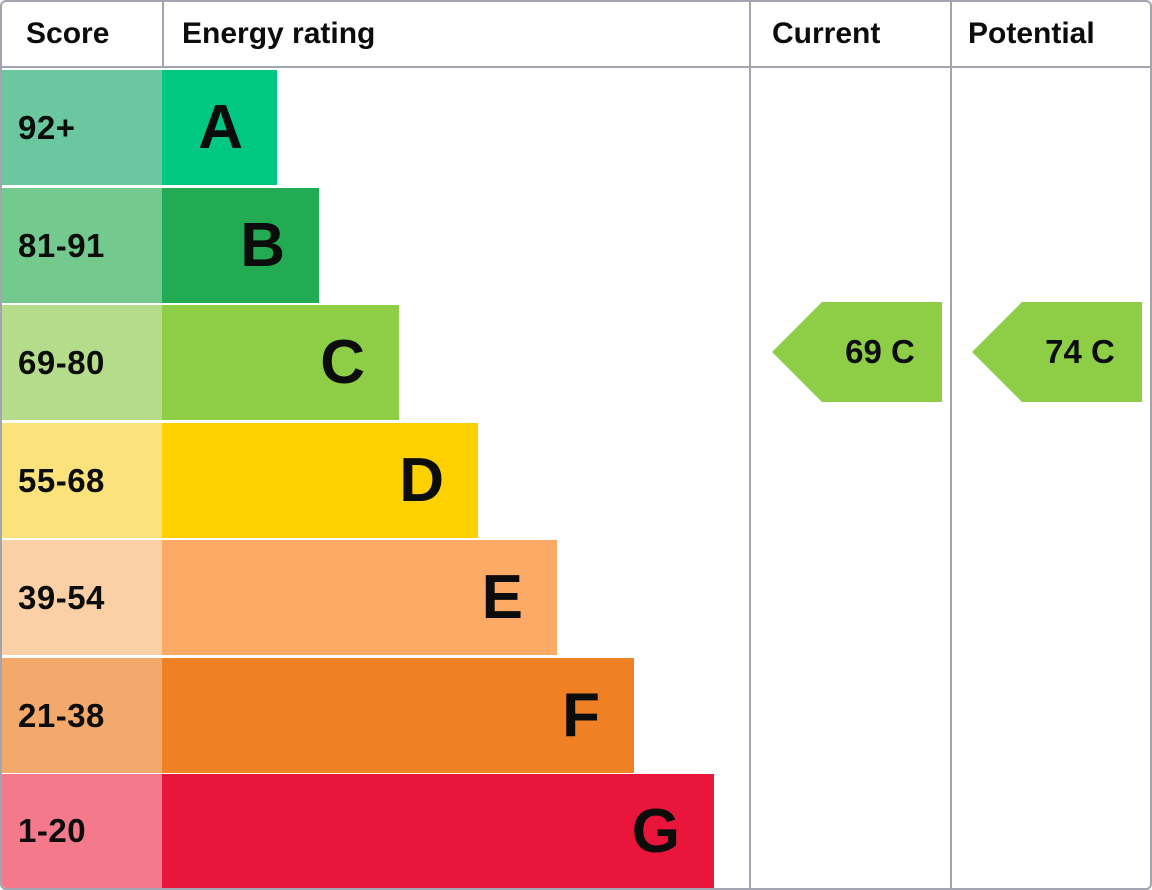  I want to click on rating-bar-f: F, so click(398, 715).